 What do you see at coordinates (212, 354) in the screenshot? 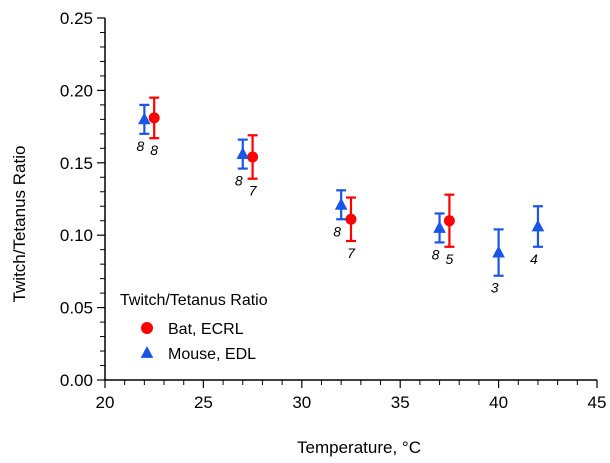
I see `legend-label-mouse: Mouse, EDL` at bounding box center [212, 354].